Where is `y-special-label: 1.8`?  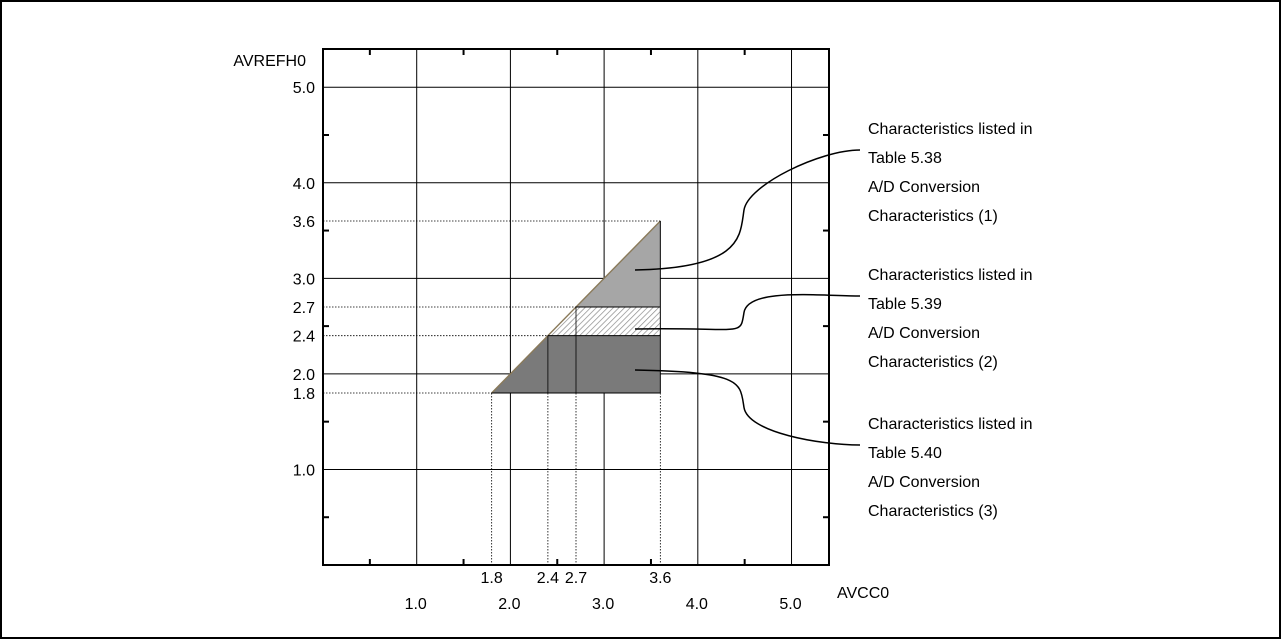
y-special-label: 1.8 is located at coordinates (304, 394).